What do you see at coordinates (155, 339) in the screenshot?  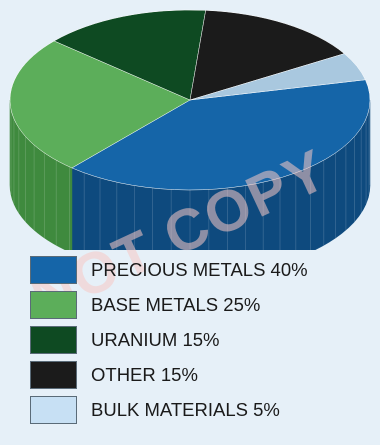 I see `legend-label: URANIUM 15%` at bounding box center [155, 339].